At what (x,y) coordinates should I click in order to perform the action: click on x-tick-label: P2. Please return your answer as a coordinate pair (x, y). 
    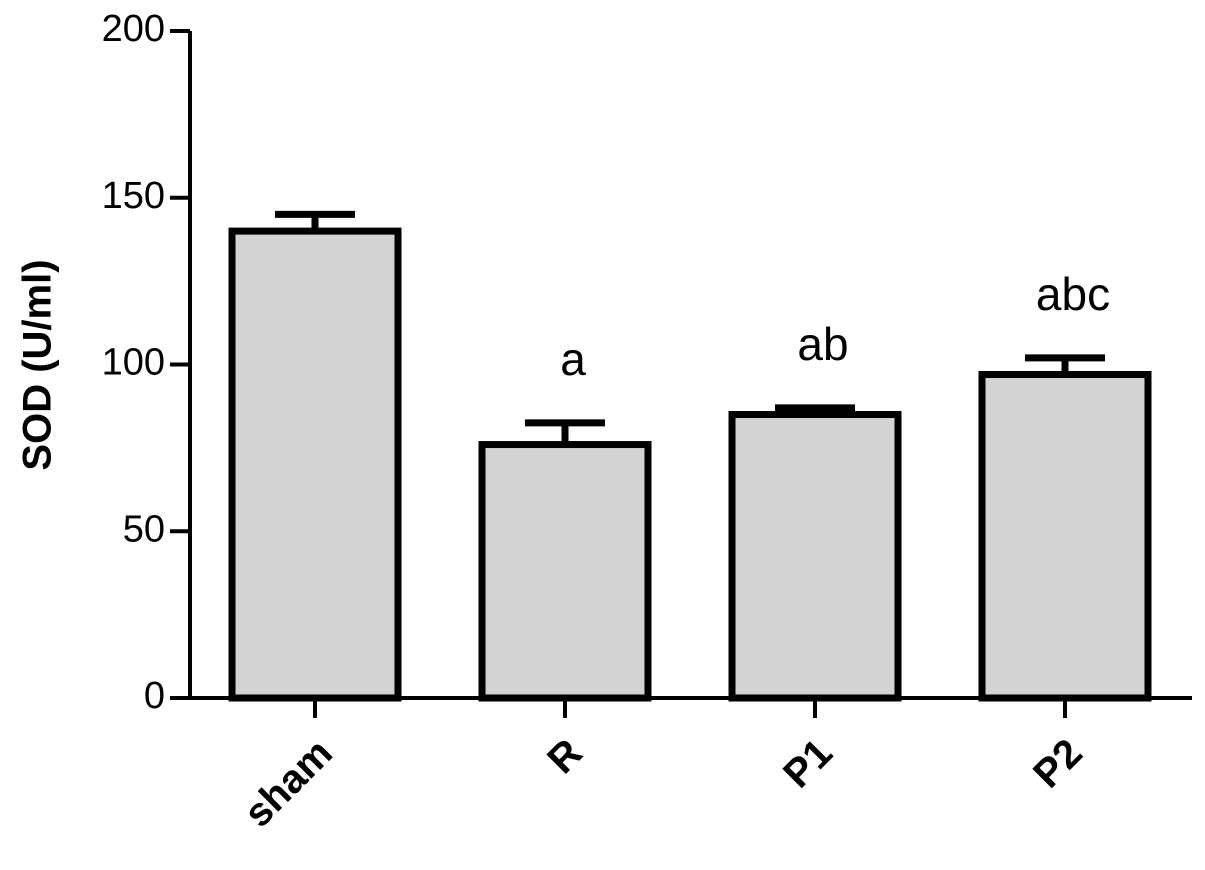
    Looking at the image, I should click on (1058, 764).